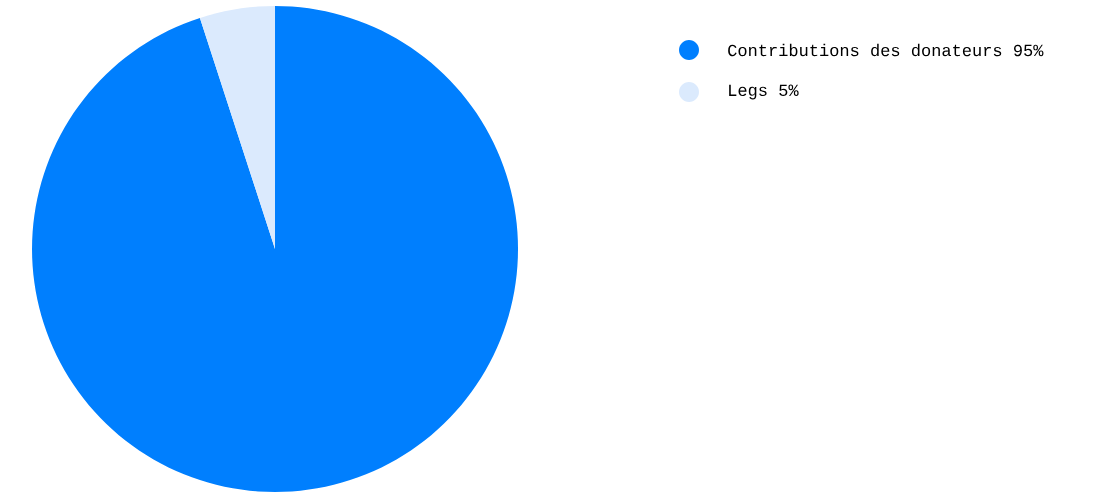 The height and width of the screenshot is (492, 1116). I want to click on data-label: 5%, so click(789, 90).